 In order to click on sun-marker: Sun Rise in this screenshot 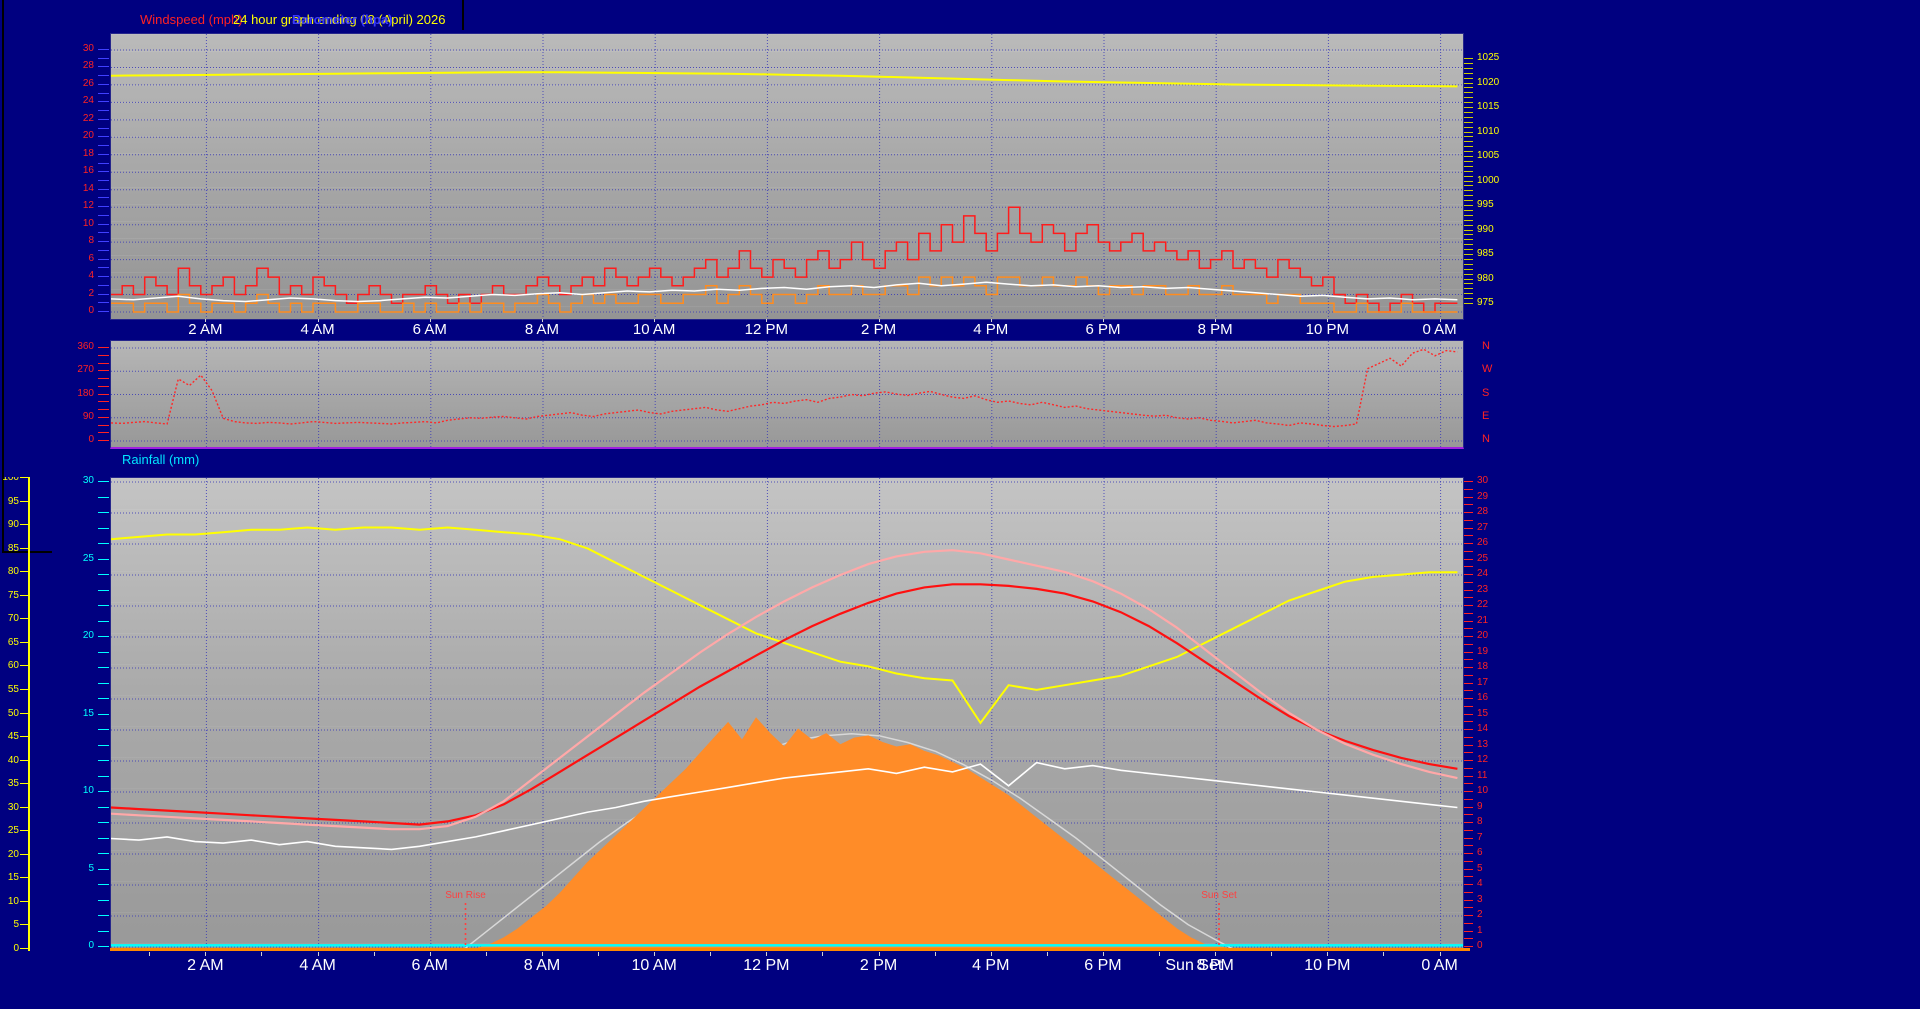, I will do `click(465, 919)`.